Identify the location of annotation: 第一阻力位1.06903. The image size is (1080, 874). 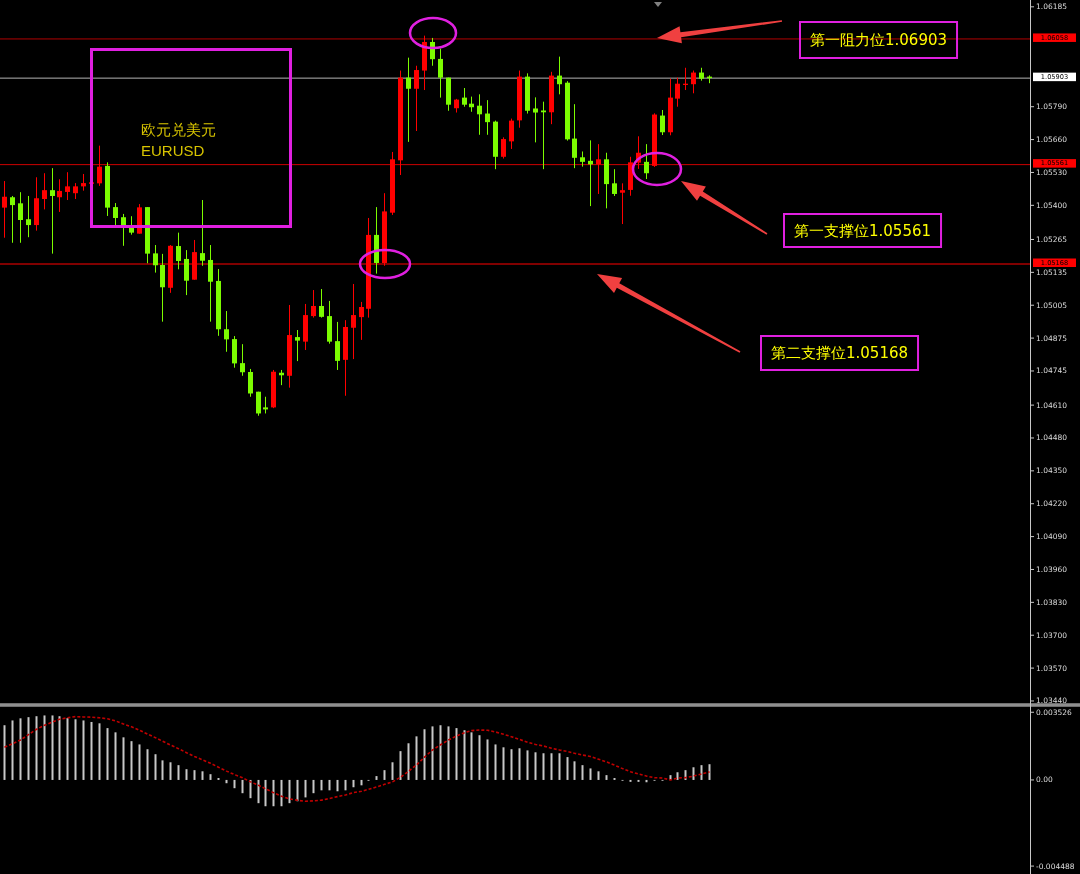
(879, 40).